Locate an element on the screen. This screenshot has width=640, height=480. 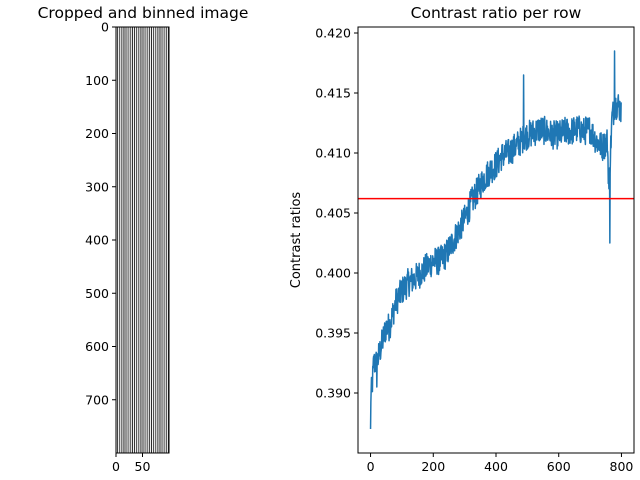
right-y-tick-label: 0.390 is located at coordinates (333, 393).